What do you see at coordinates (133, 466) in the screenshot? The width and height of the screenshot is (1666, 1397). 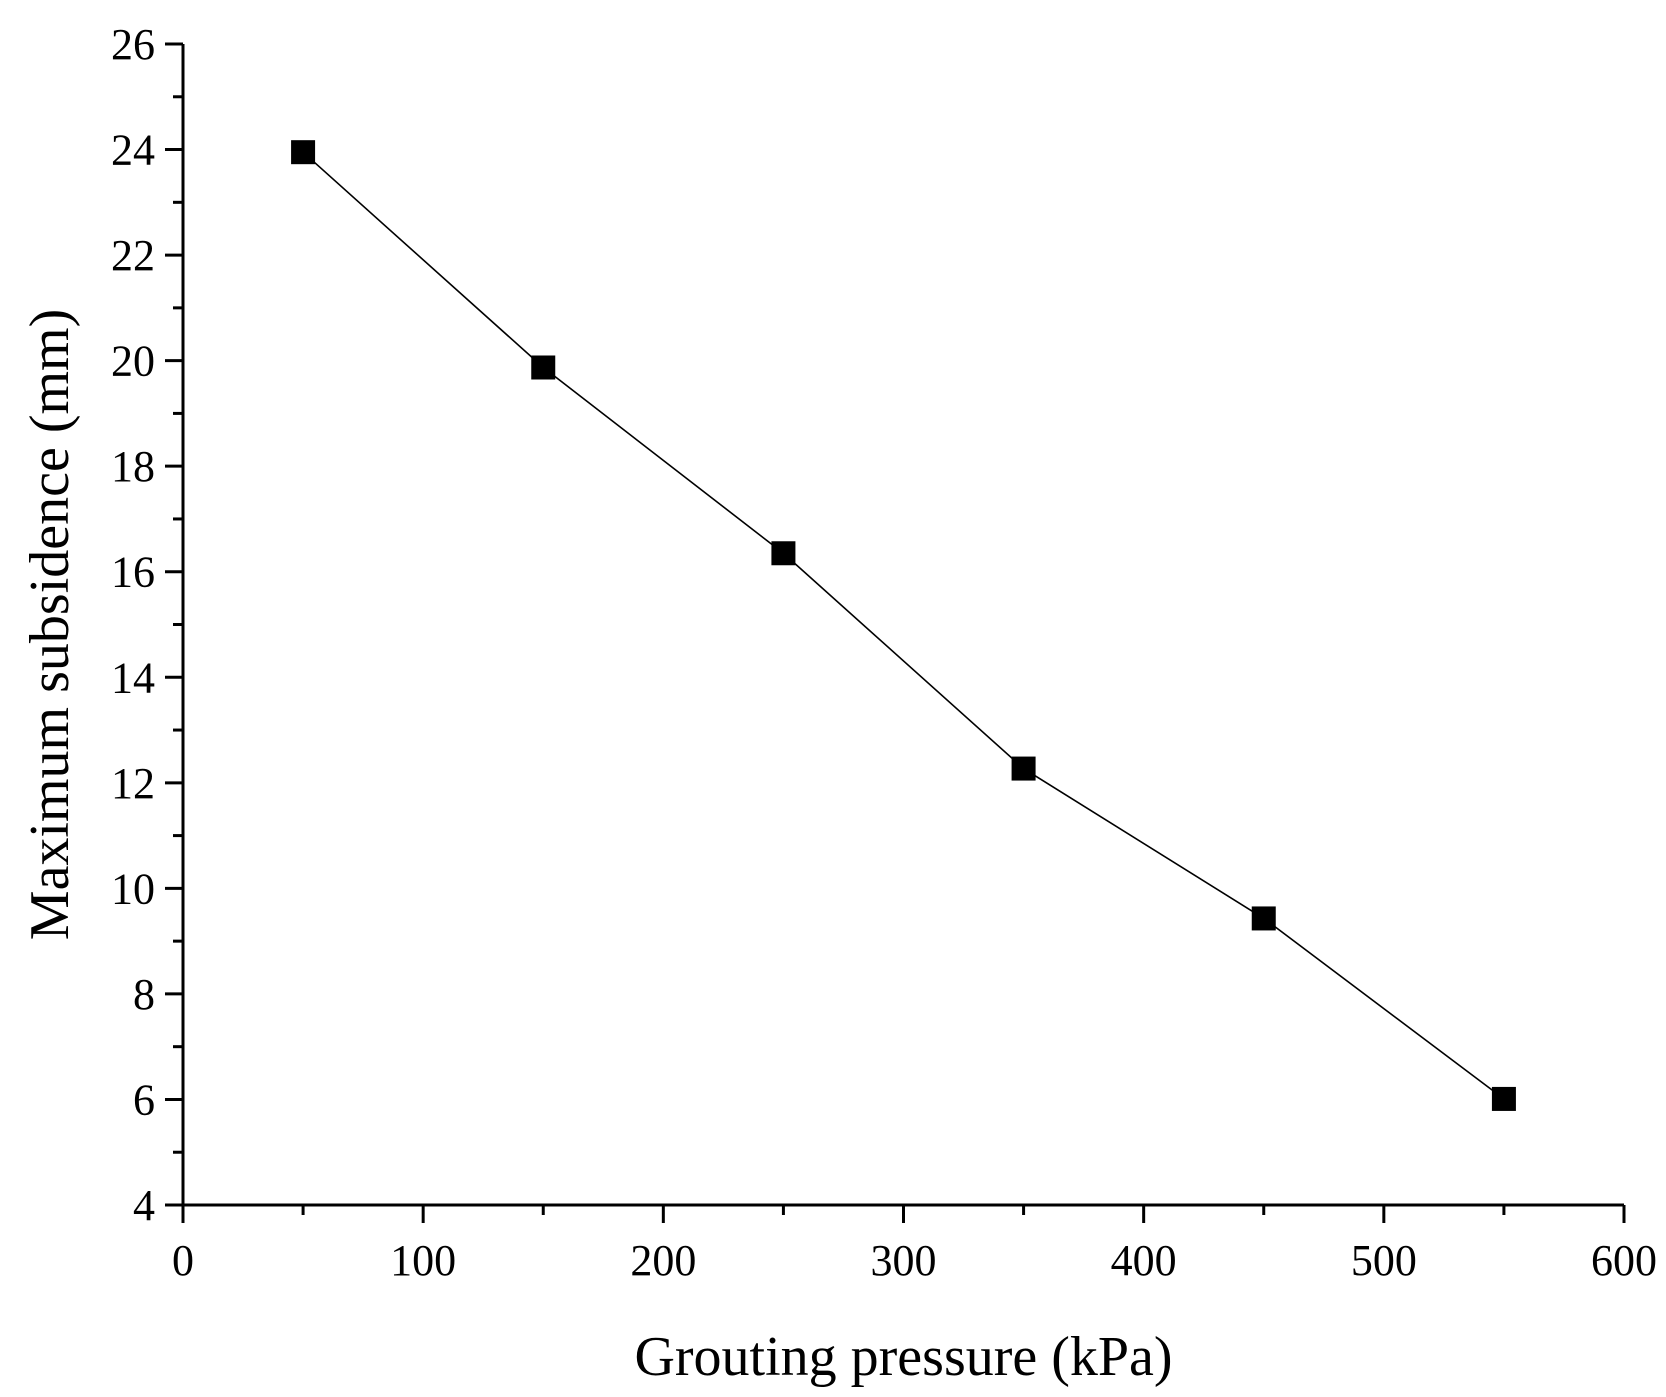 I see `y-tick-label: 18` at bounding box center [133, 466].